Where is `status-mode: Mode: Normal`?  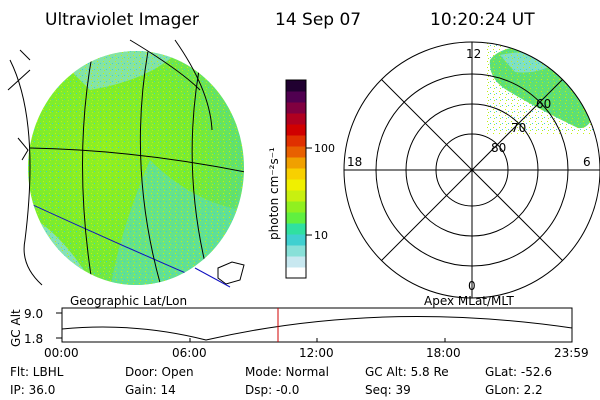
status-mode: Mode: Normal is located at coordinates (287, 372).